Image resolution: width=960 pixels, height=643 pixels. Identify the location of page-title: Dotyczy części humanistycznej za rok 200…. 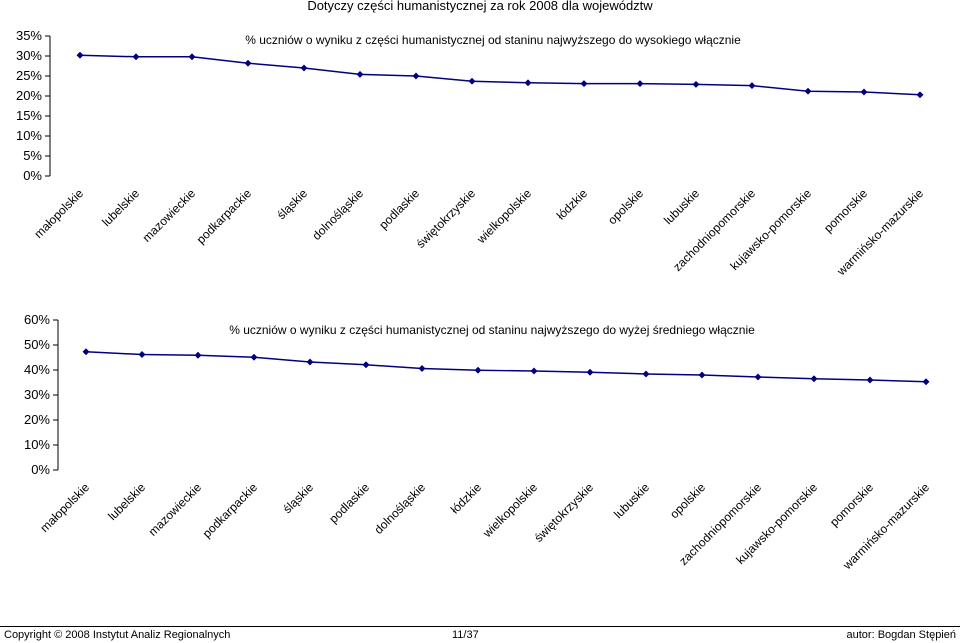
(480, 6).